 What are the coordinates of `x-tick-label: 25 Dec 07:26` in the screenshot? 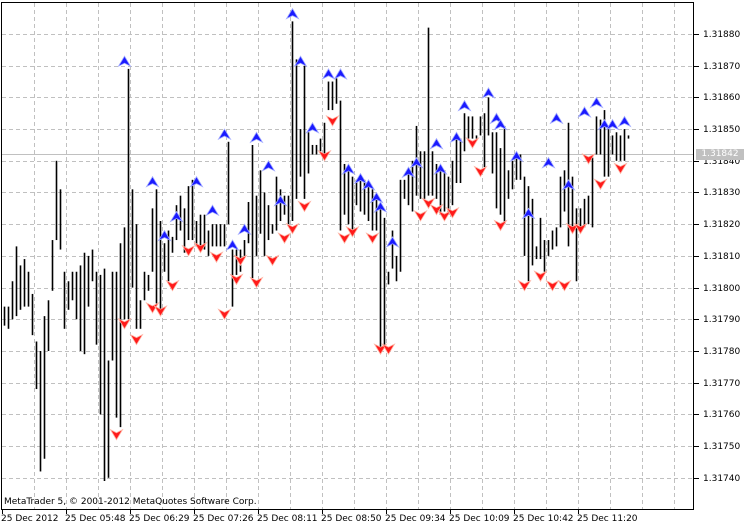 It's located at (223, 519).